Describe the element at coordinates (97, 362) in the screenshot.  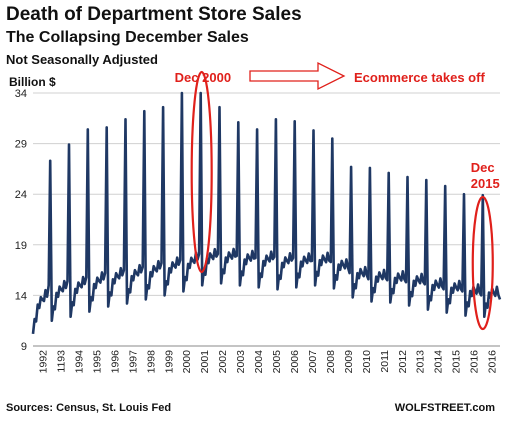
I see `x-tick-label: 1995` at that location.